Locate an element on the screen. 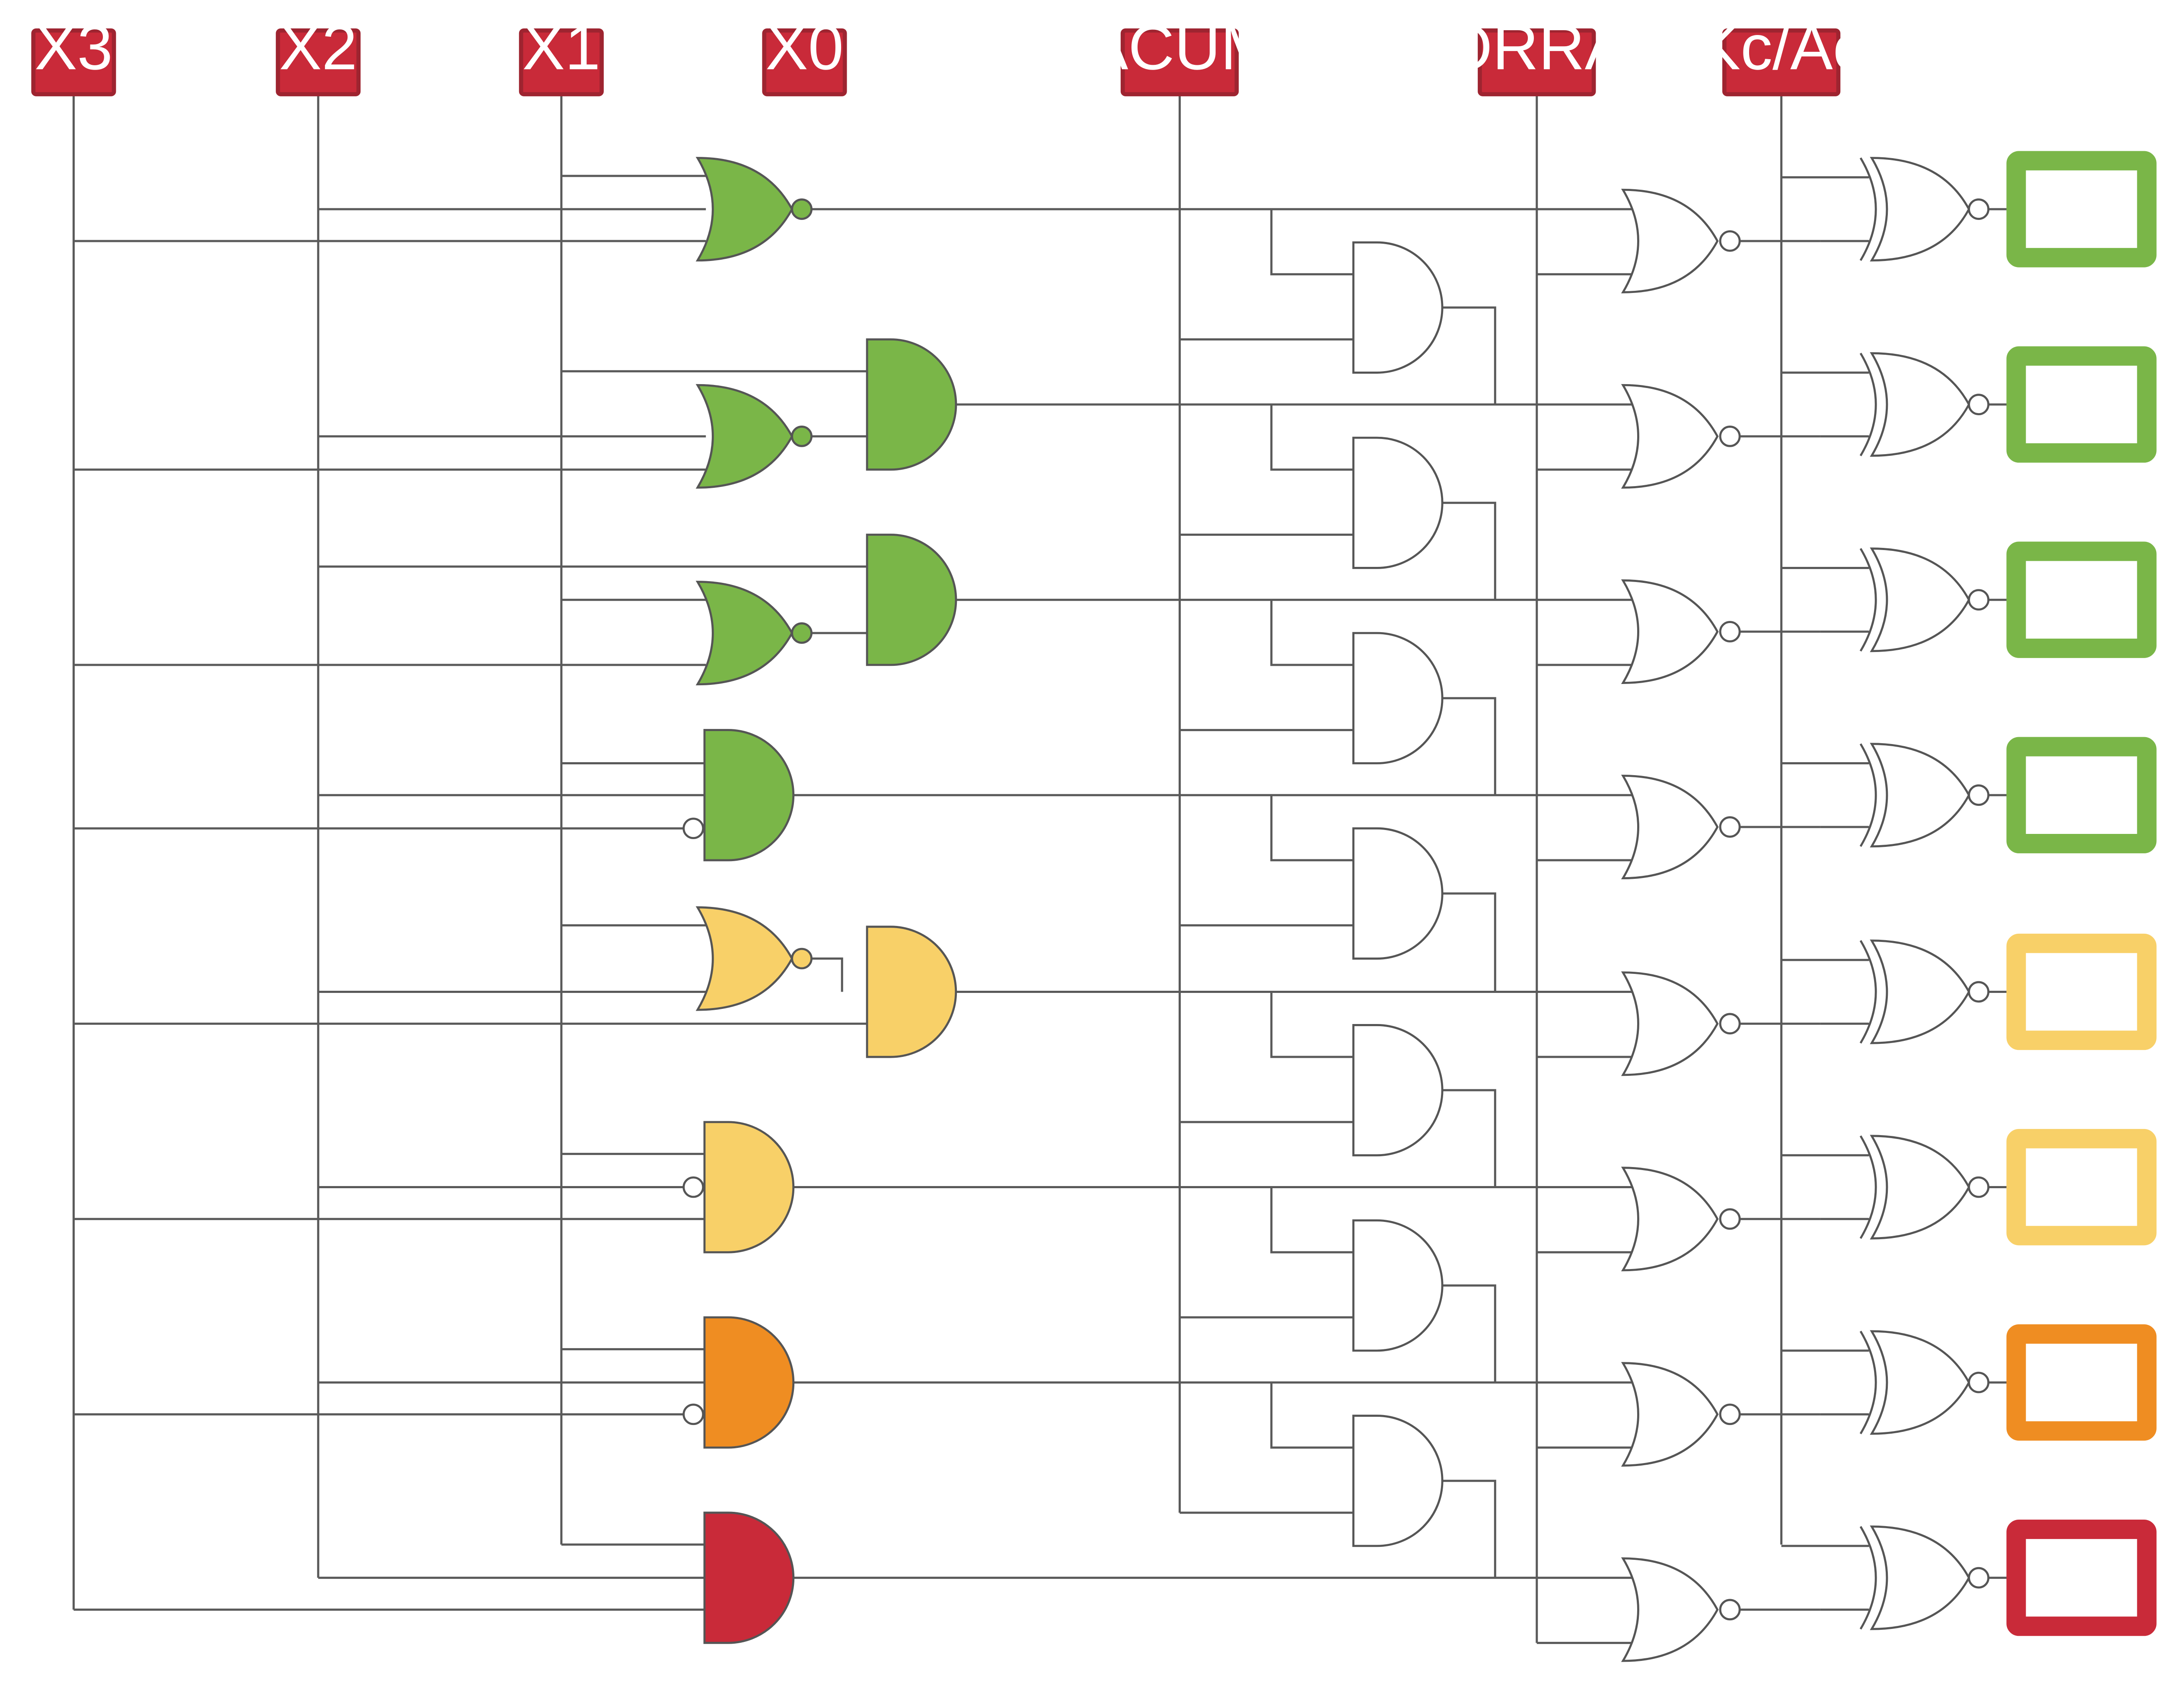  xnor-gate-3-bubble is located at coordinates (1979, 795).